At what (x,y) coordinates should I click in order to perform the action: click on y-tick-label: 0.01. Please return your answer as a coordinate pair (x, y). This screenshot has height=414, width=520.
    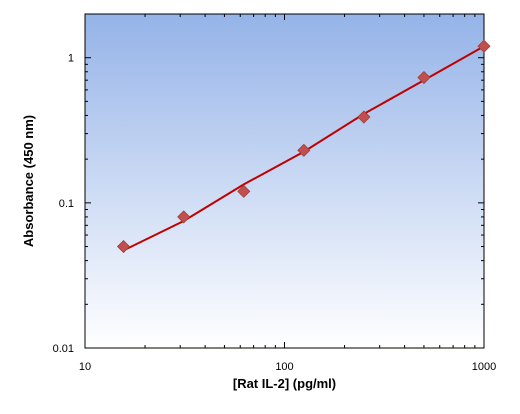
    Looking at the image, I should click on (63, 349).